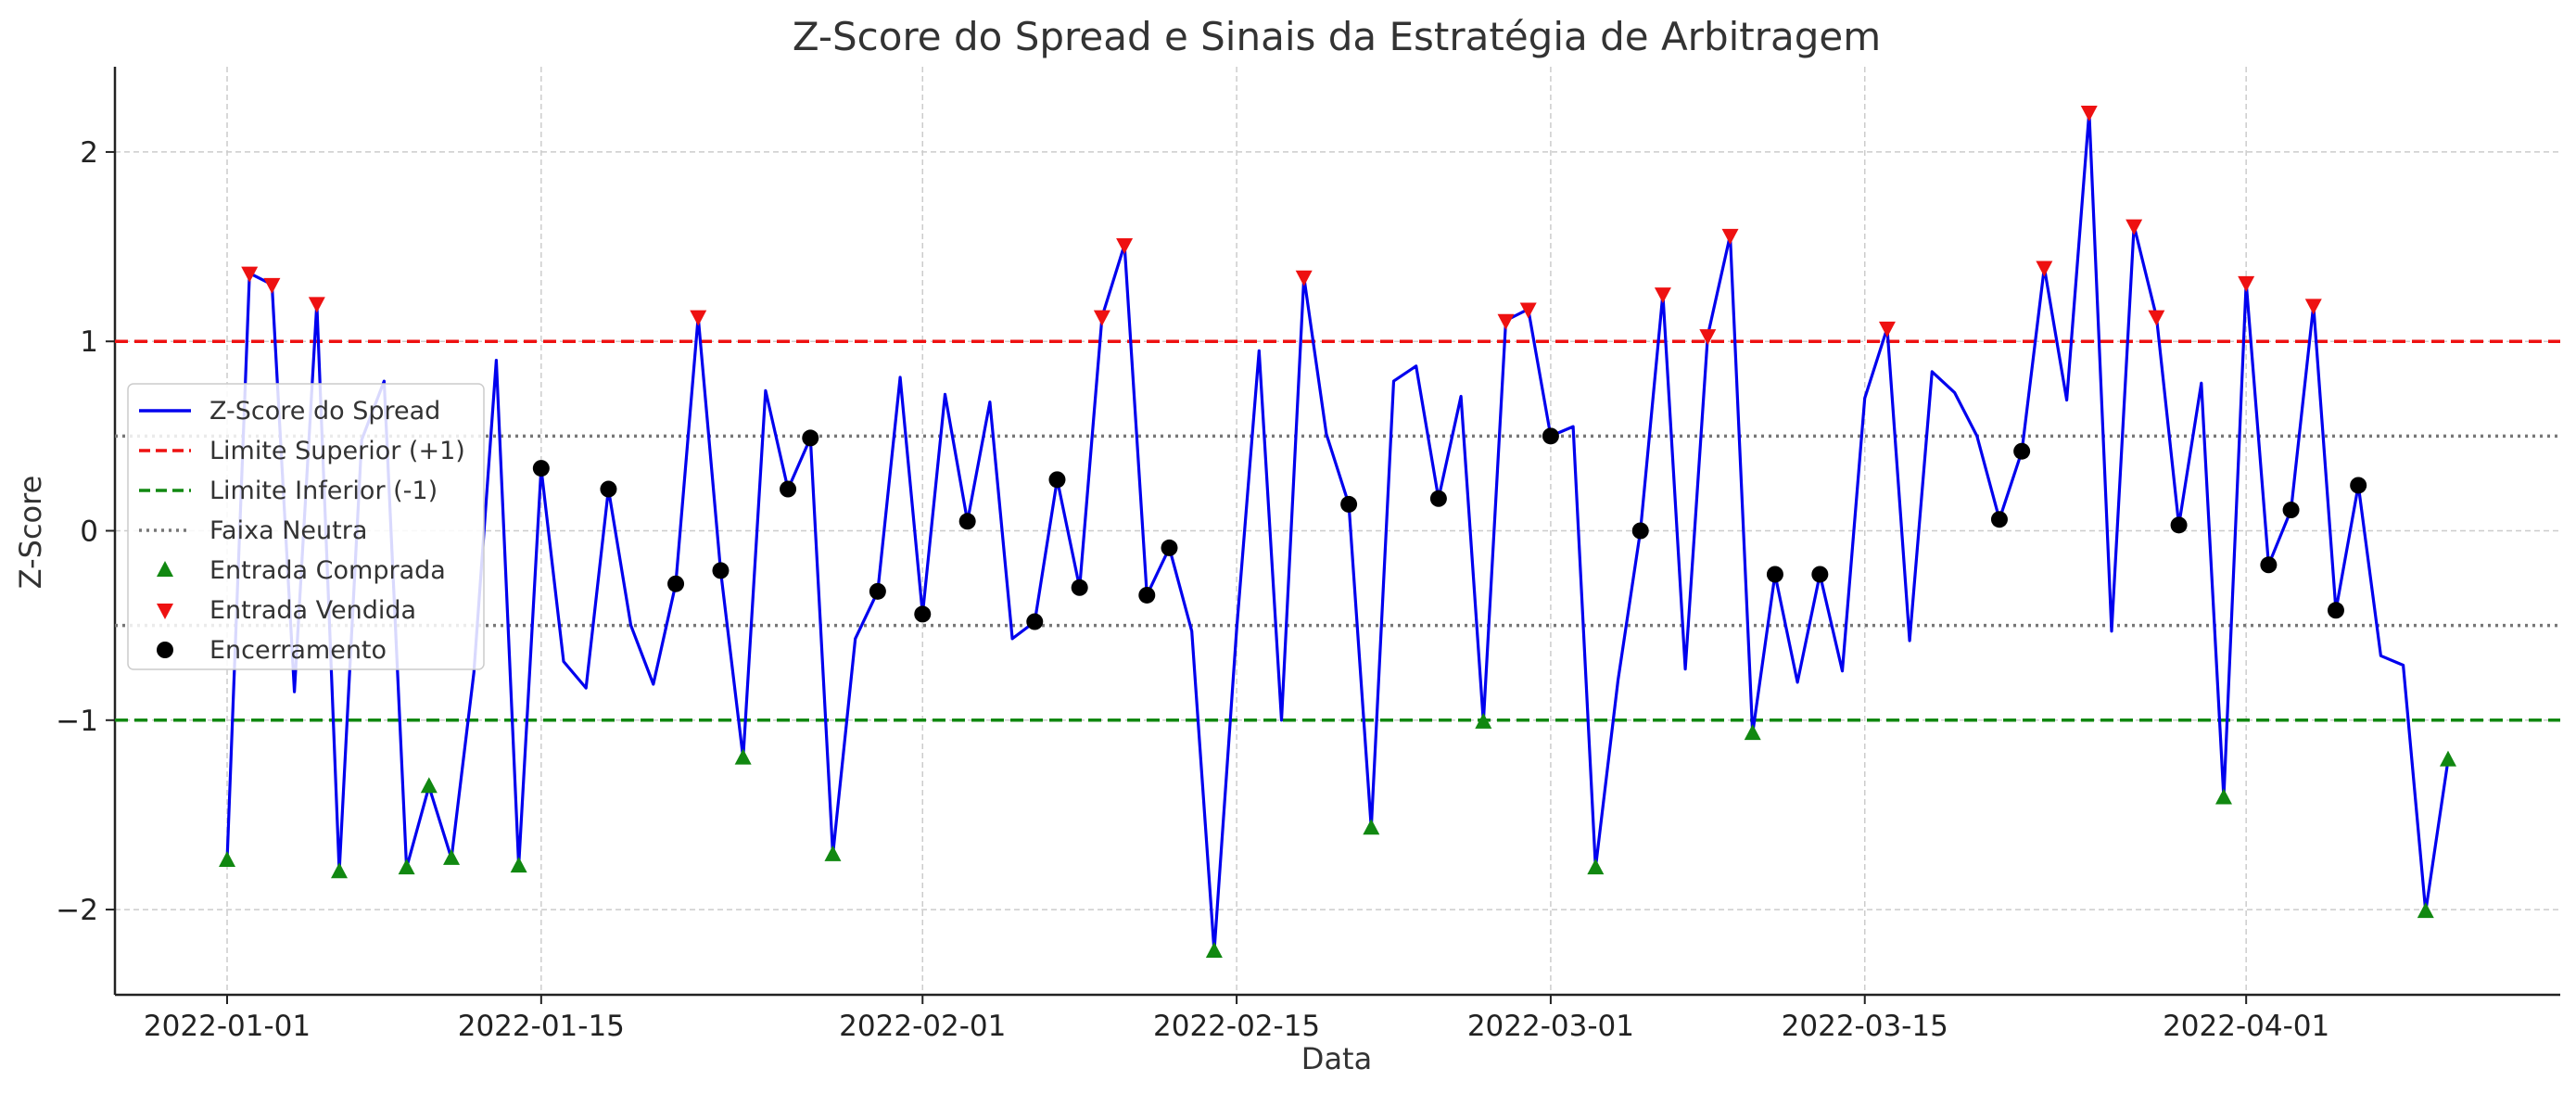 This screenshot has width=2576, height=1094. Describe the element at coordinates (298, 650) in the screenshot. I see `legend-label: Encerramento` at that location.